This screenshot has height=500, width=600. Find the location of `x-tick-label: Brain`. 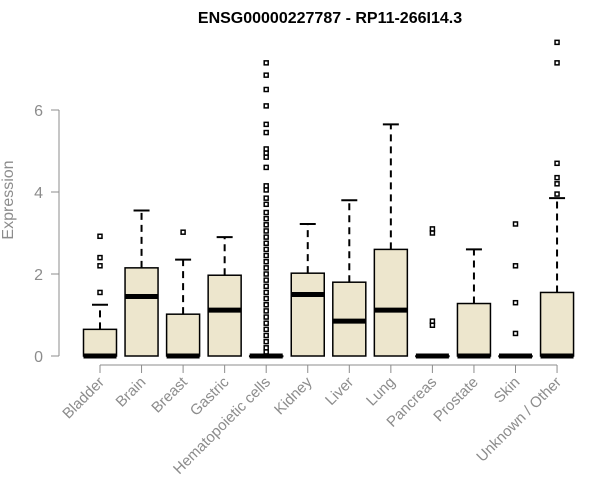

x-tick-label: Brain is located at coordinates (131, 392).